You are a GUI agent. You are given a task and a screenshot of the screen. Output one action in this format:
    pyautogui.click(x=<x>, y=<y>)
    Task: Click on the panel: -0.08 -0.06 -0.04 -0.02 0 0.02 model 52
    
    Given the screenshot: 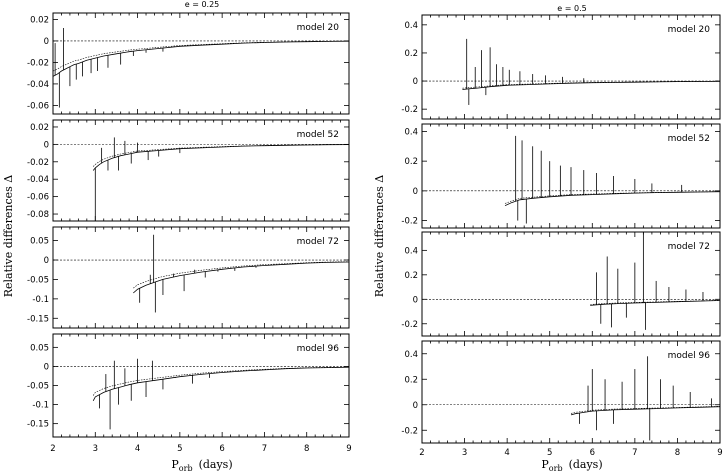 What is the action you would take?
    pyautogui.click(x=188, y=170)
    